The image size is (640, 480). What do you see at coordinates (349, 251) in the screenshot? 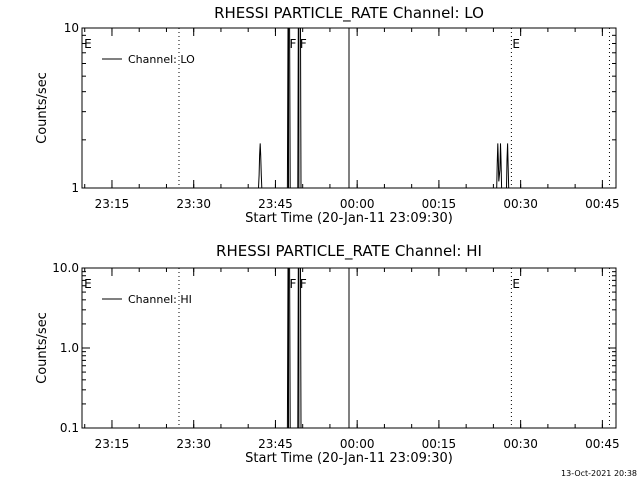
I see `chart-title: RHESSI PARTICLE_RATE Channel: HI` at bounding box center [349, 251].